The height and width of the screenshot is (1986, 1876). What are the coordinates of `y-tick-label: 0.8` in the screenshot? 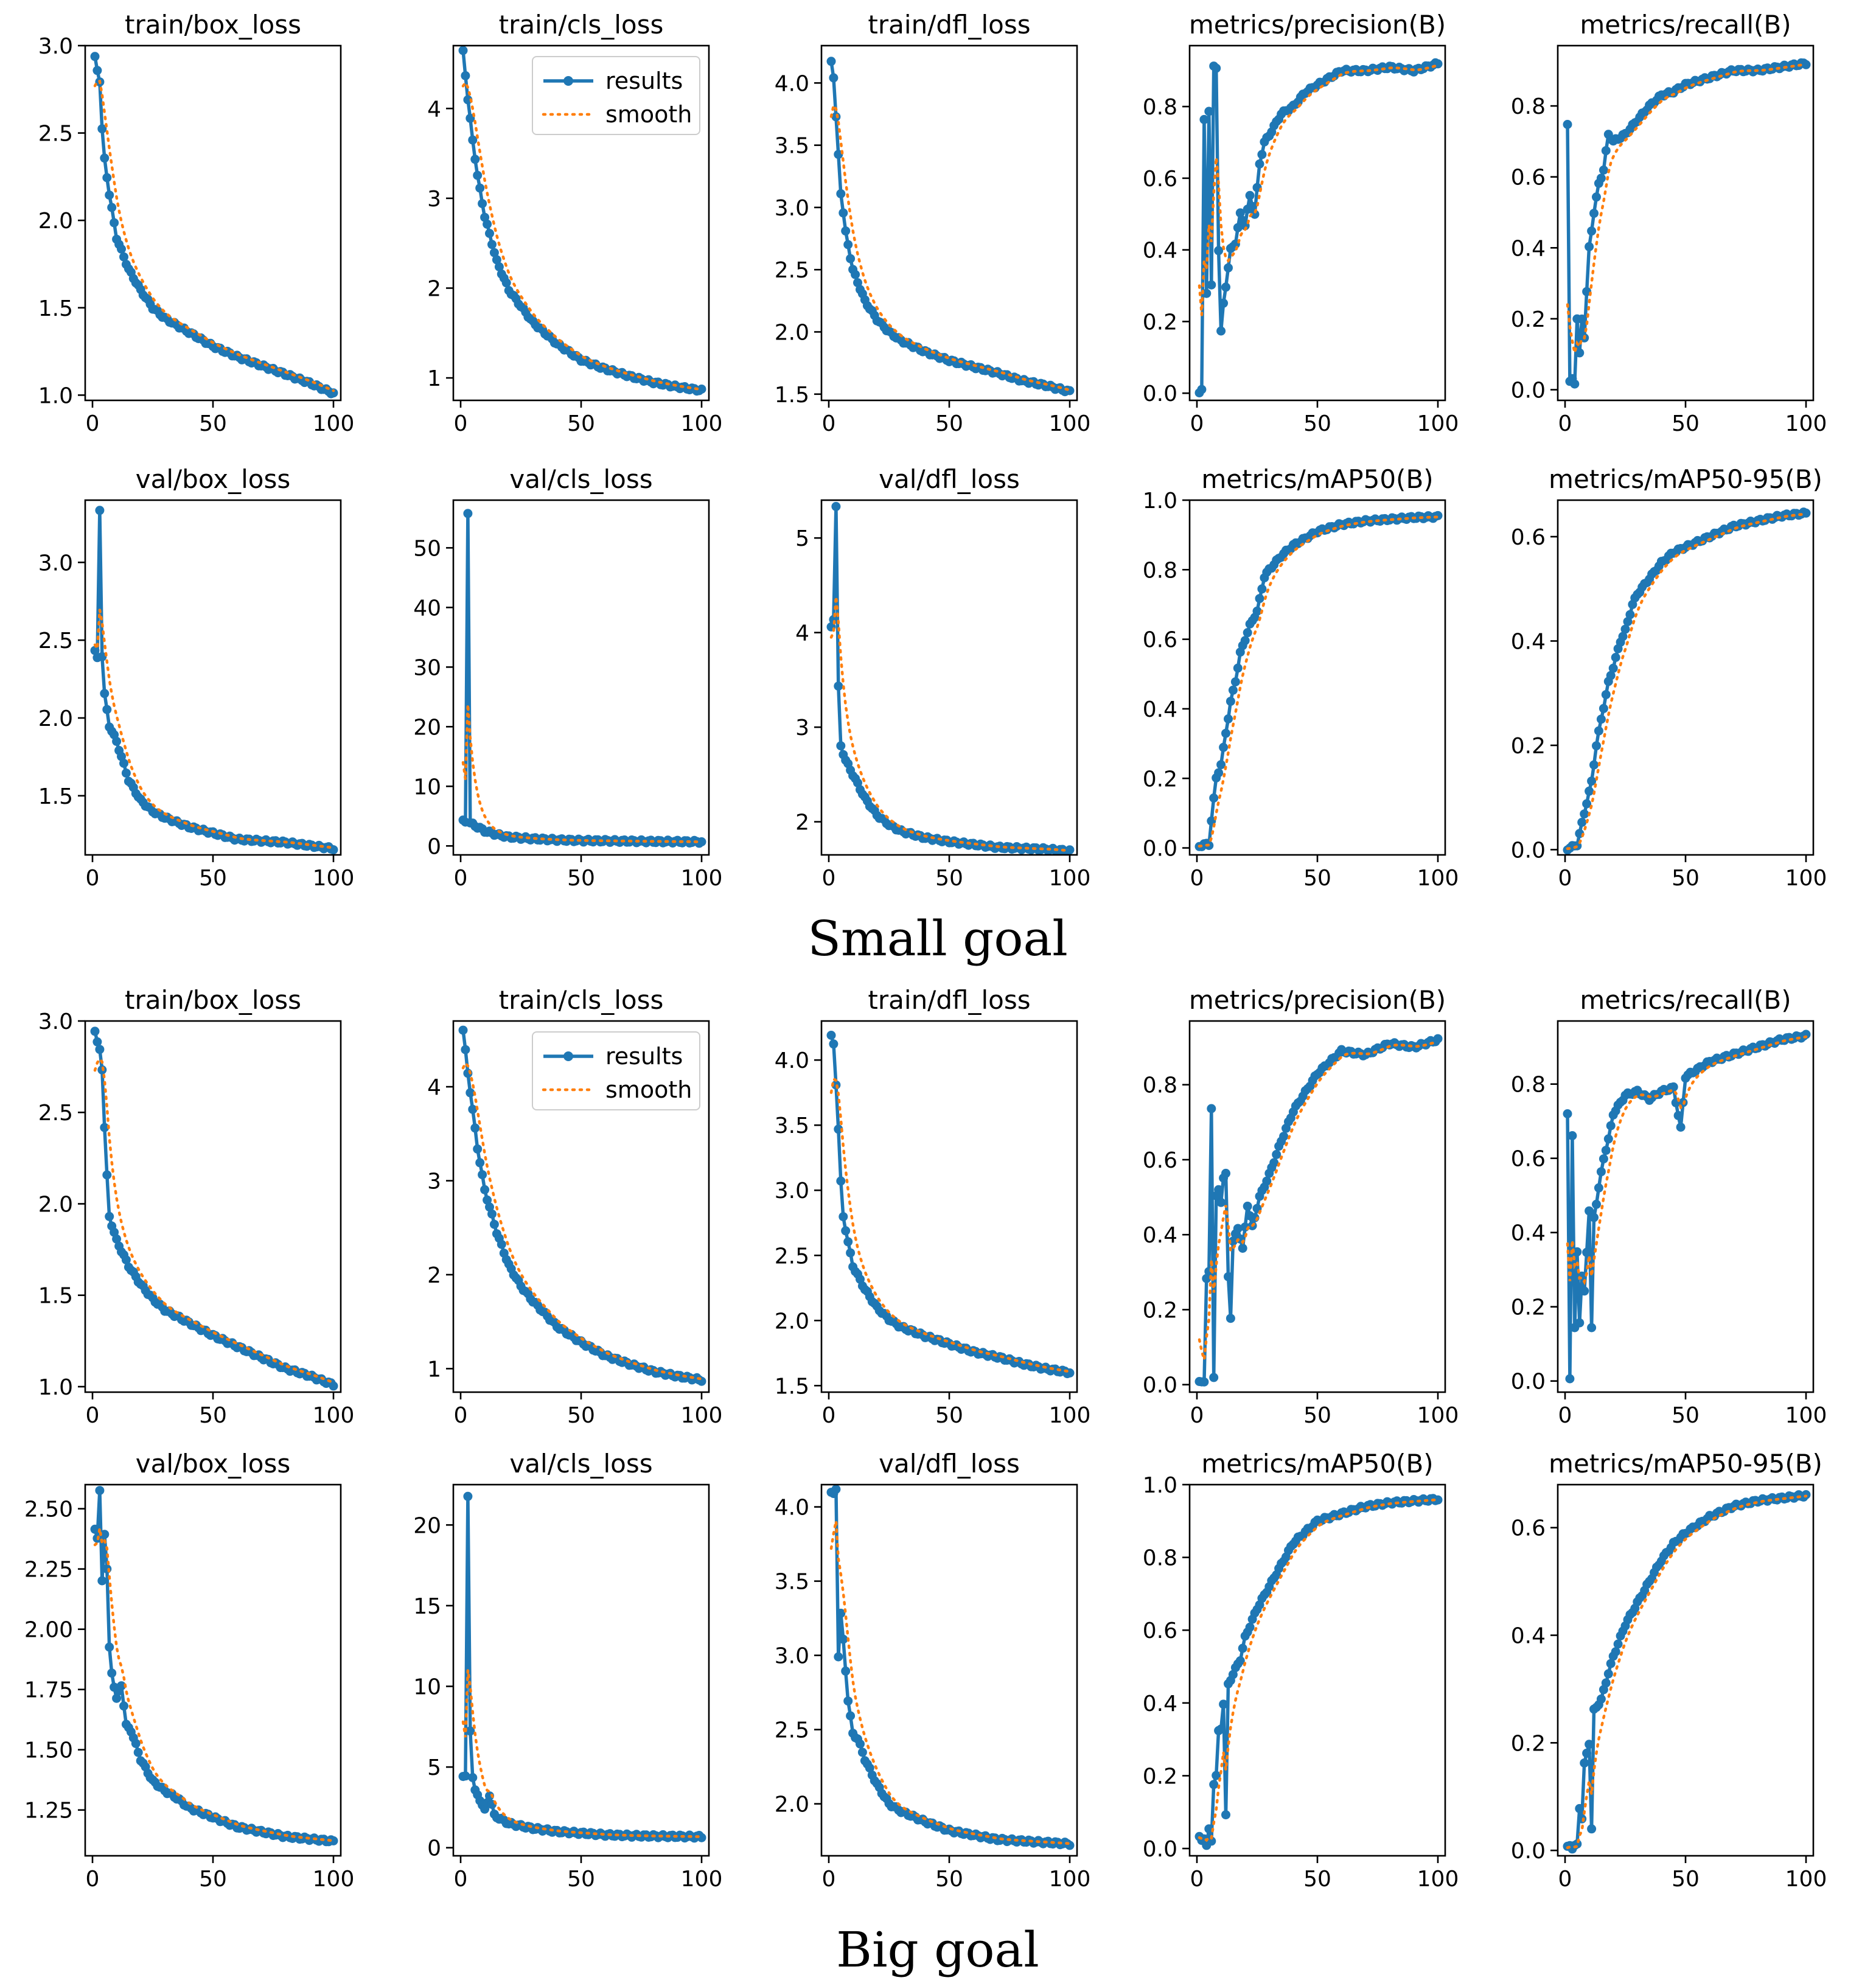 It's located at (1160, 1085).